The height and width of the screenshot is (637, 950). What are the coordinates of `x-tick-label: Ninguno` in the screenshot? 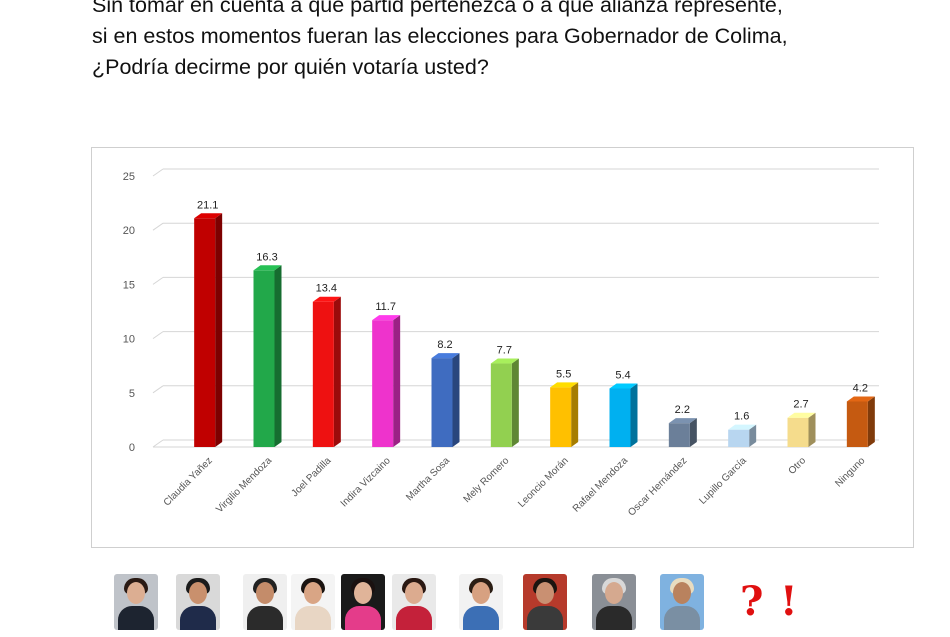 It's located at (850, 472).